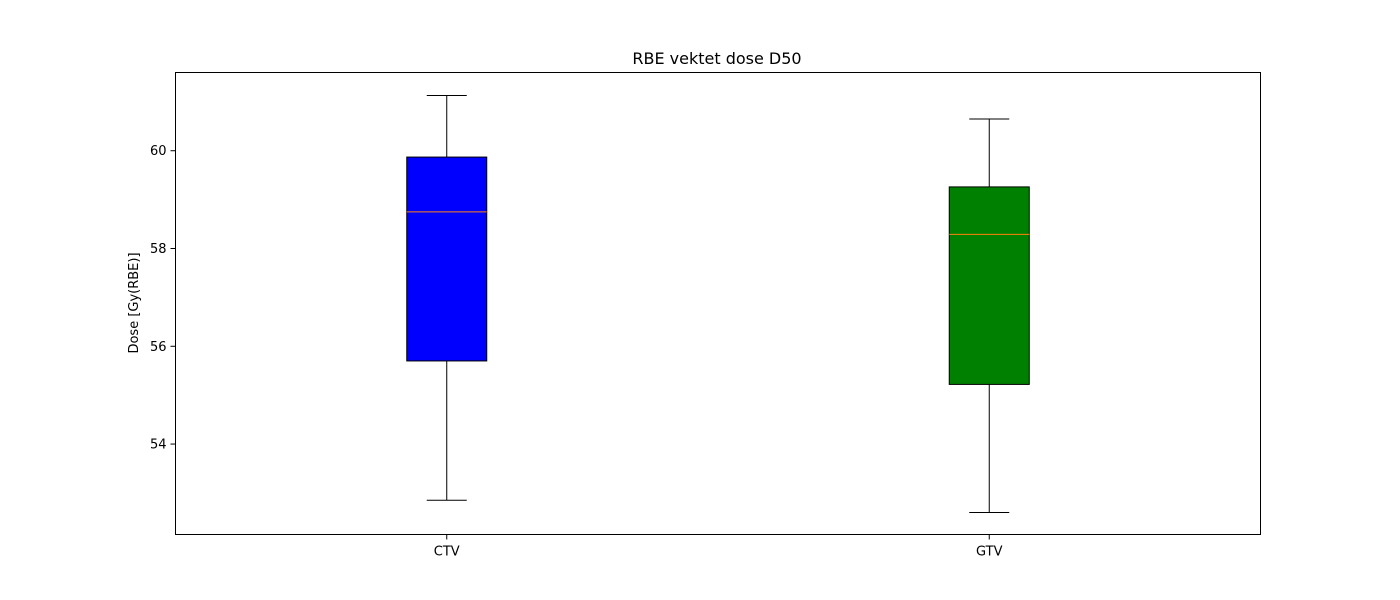 This screenshot has width=1400, height=600. Describe the element at coordinates (989, 285) in the screenshot. I see `box-gtv` at that location.